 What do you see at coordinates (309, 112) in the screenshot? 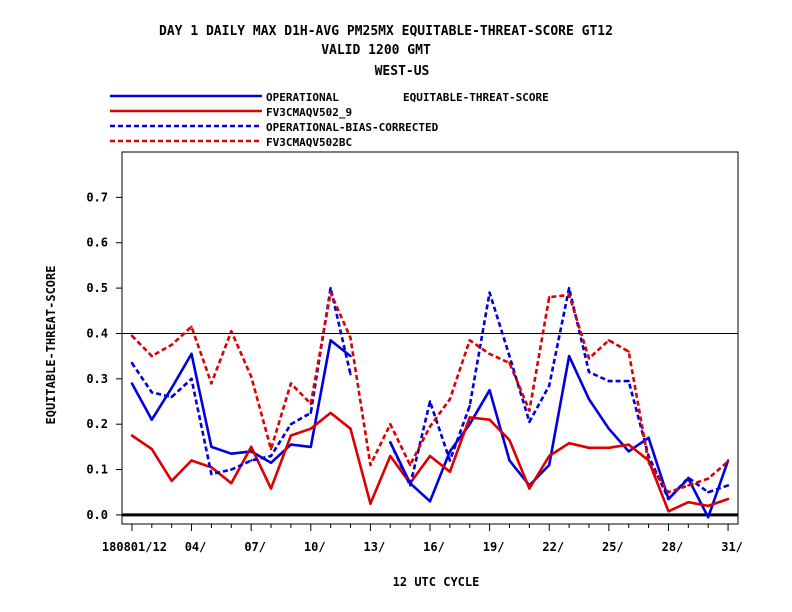
I see `legend-entry-label: FV3CMAQV502_9` at bounding box center [309, 112].